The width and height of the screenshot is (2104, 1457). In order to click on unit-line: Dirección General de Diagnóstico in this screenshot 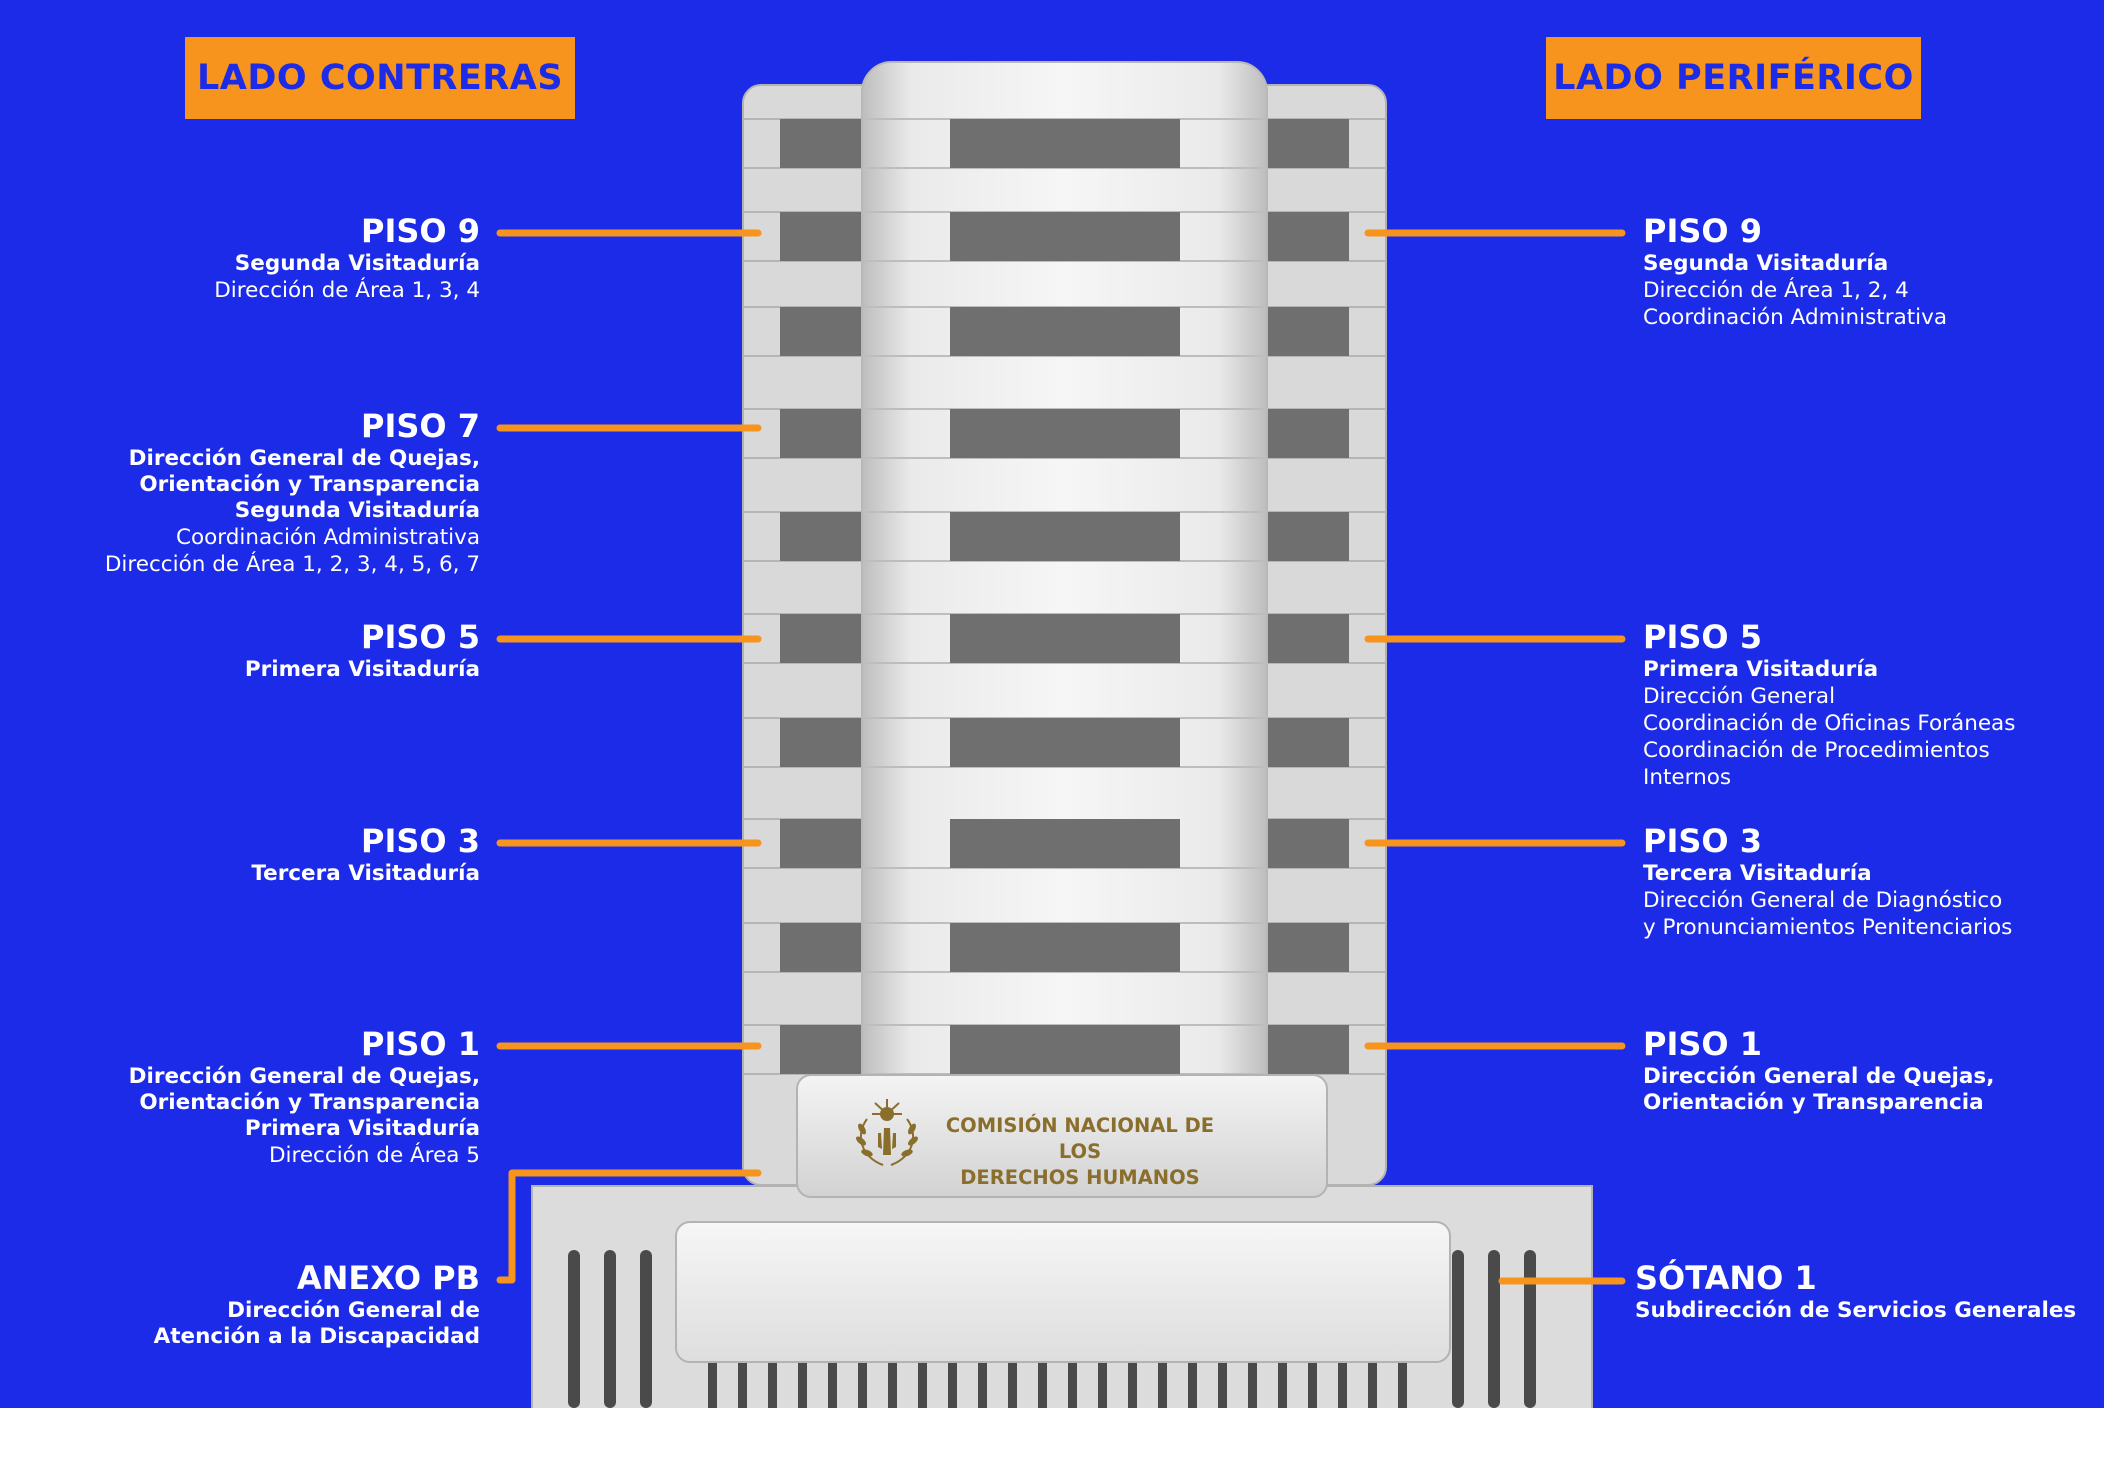, I will do `click(1823, 900)`.